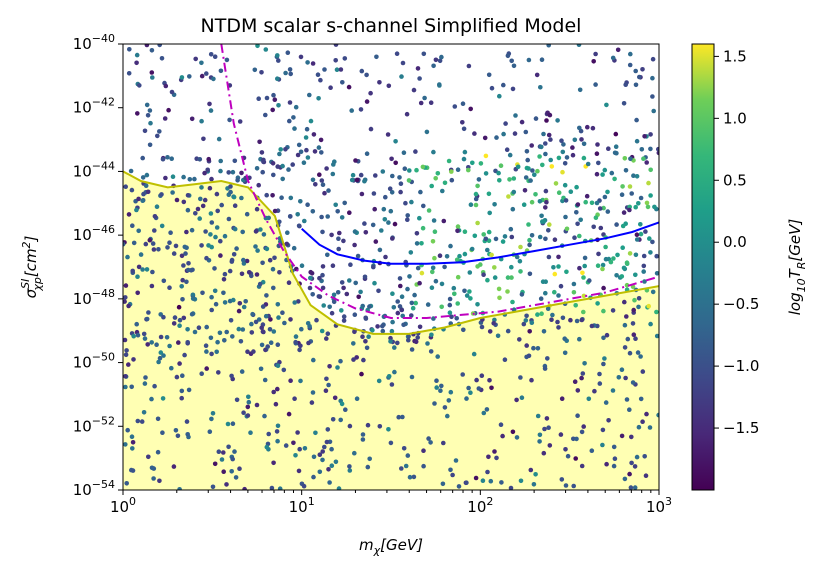 The image size is (822, 572). I want to click on y-tick-label: 10−52, so click(94, 424).